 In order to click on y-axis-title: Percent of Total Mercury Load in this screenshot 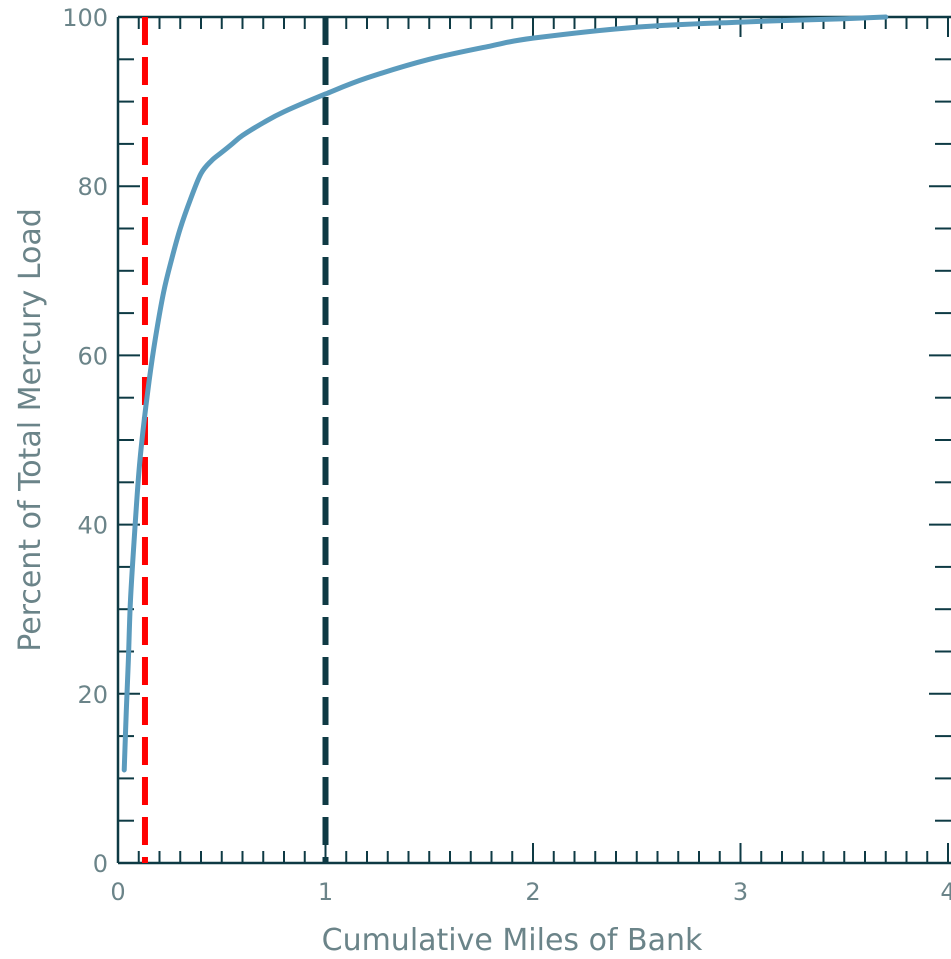, I will do `click(30, 430)`.